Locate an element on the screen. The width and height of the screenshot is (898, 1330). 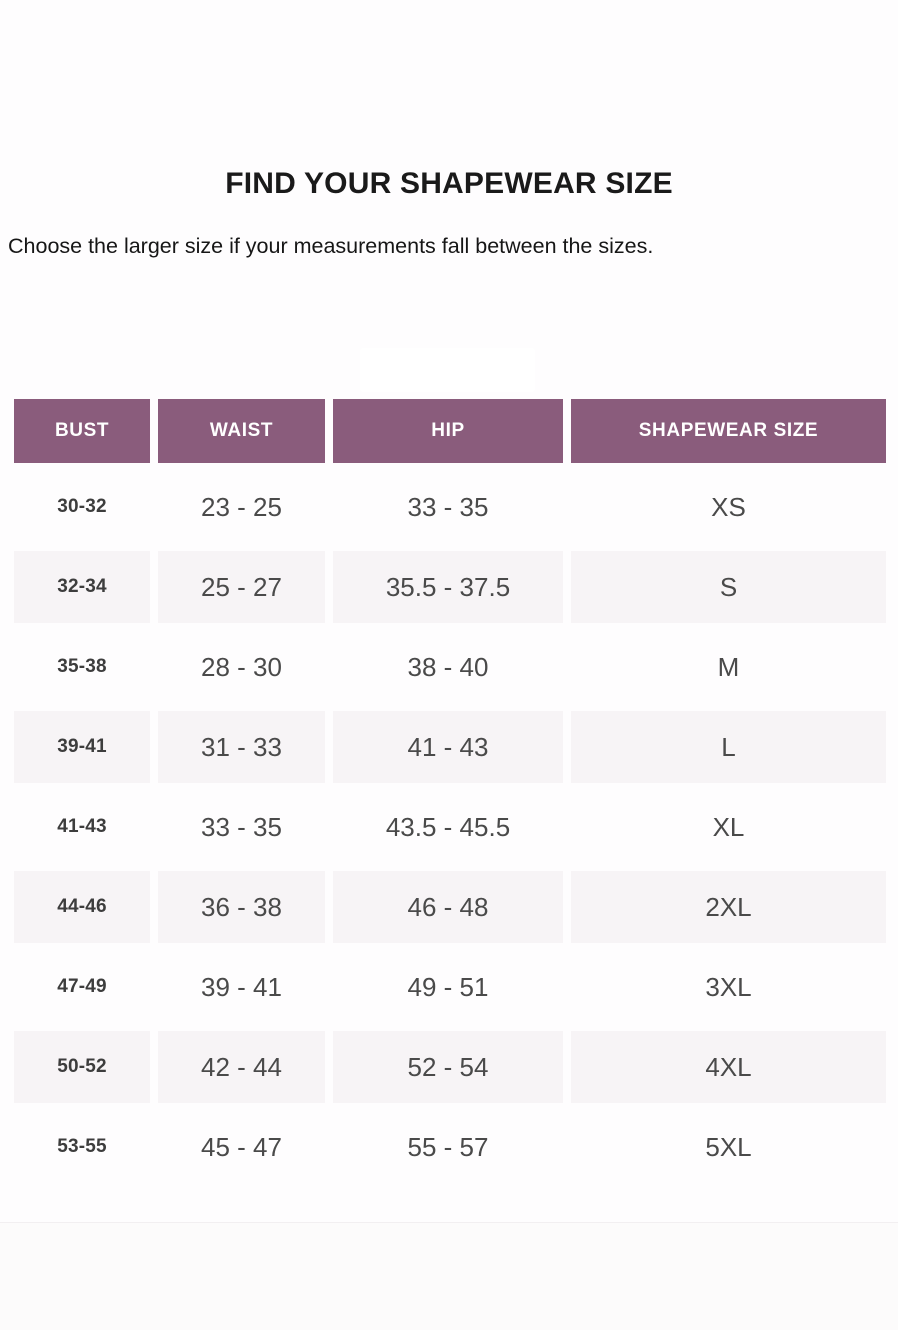
hip-cell: 46 - 48 is located at coordinates (448, 907).